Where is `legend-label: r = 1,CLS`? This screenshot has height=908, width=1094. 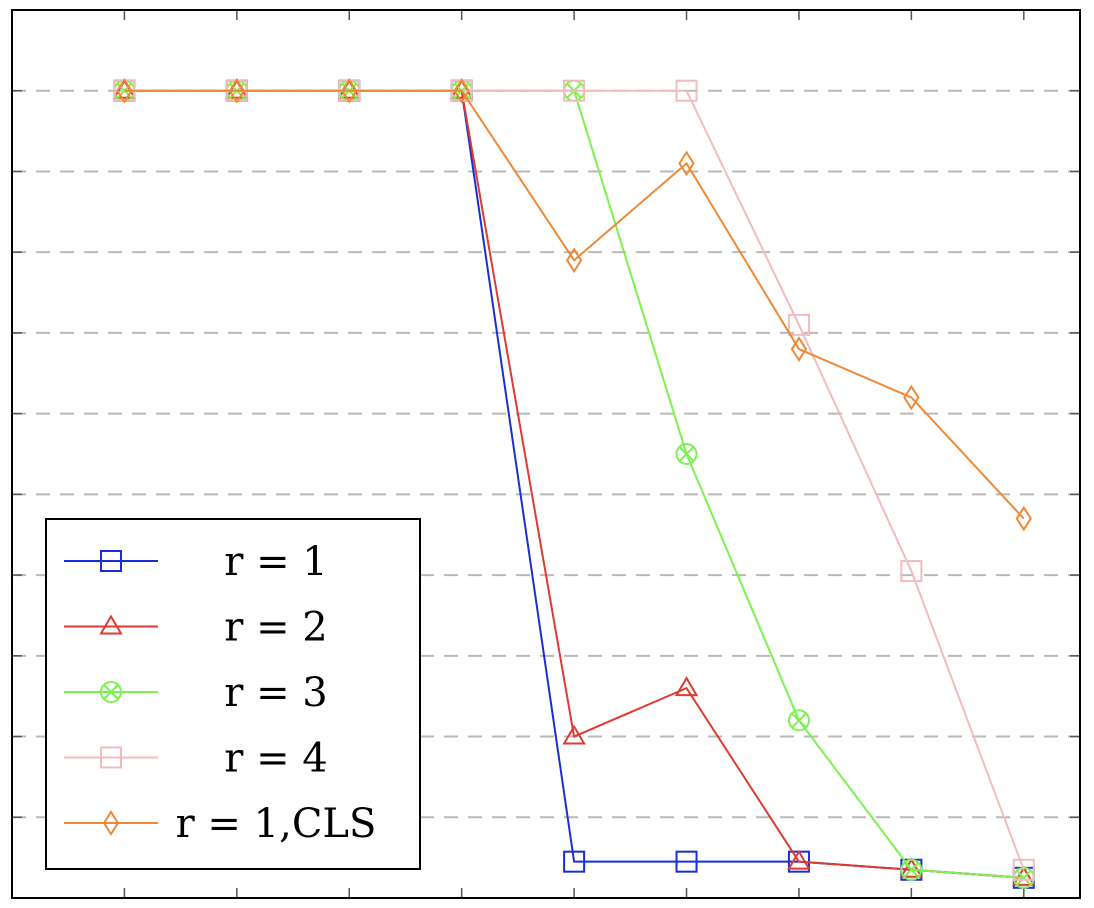
legend-label: r = 1,CLS is located at coordinates (276, 824).